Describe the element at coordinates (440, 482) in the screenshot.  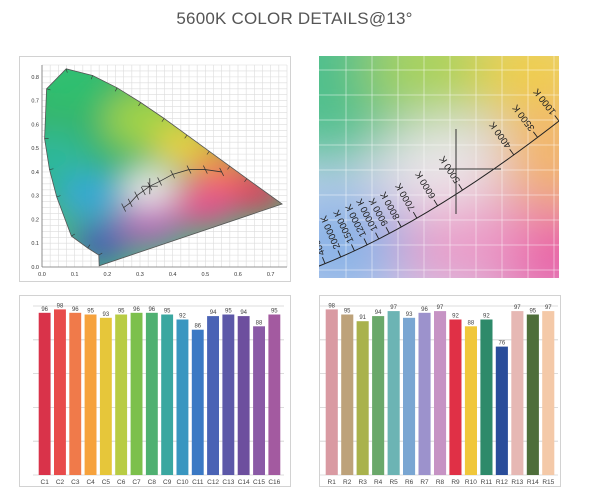
I see `score-category-label: R8` at that location.